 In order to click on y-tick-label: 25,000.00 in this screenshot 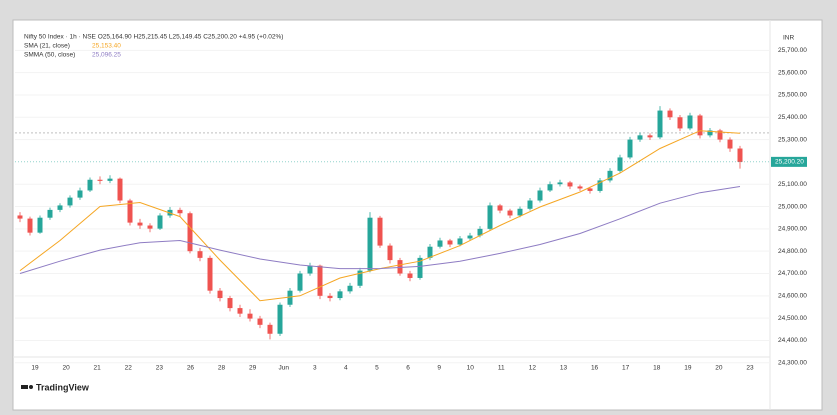, I will do `click(792, 206)`.